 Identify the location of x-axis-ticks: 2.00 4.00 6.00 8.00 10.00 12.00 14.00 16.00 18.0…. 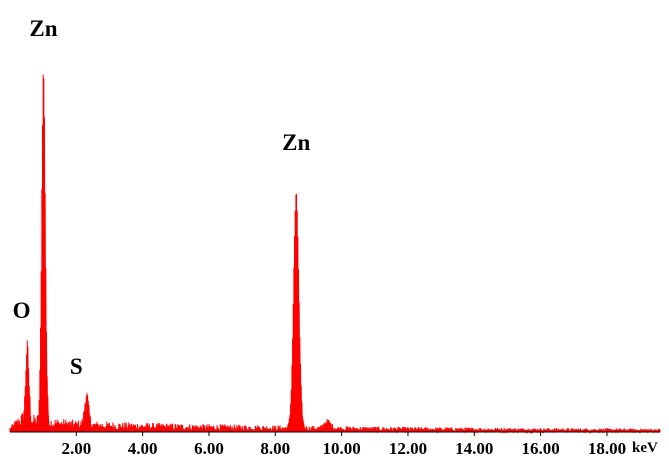
(343, 445).